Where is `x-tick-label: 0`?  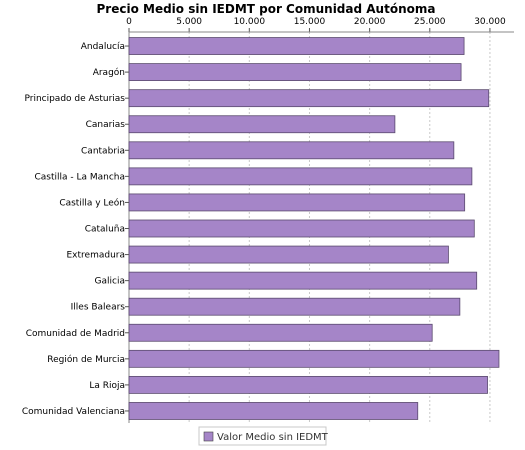
x-tick-label: 0 is located at coordinates (129, 22).